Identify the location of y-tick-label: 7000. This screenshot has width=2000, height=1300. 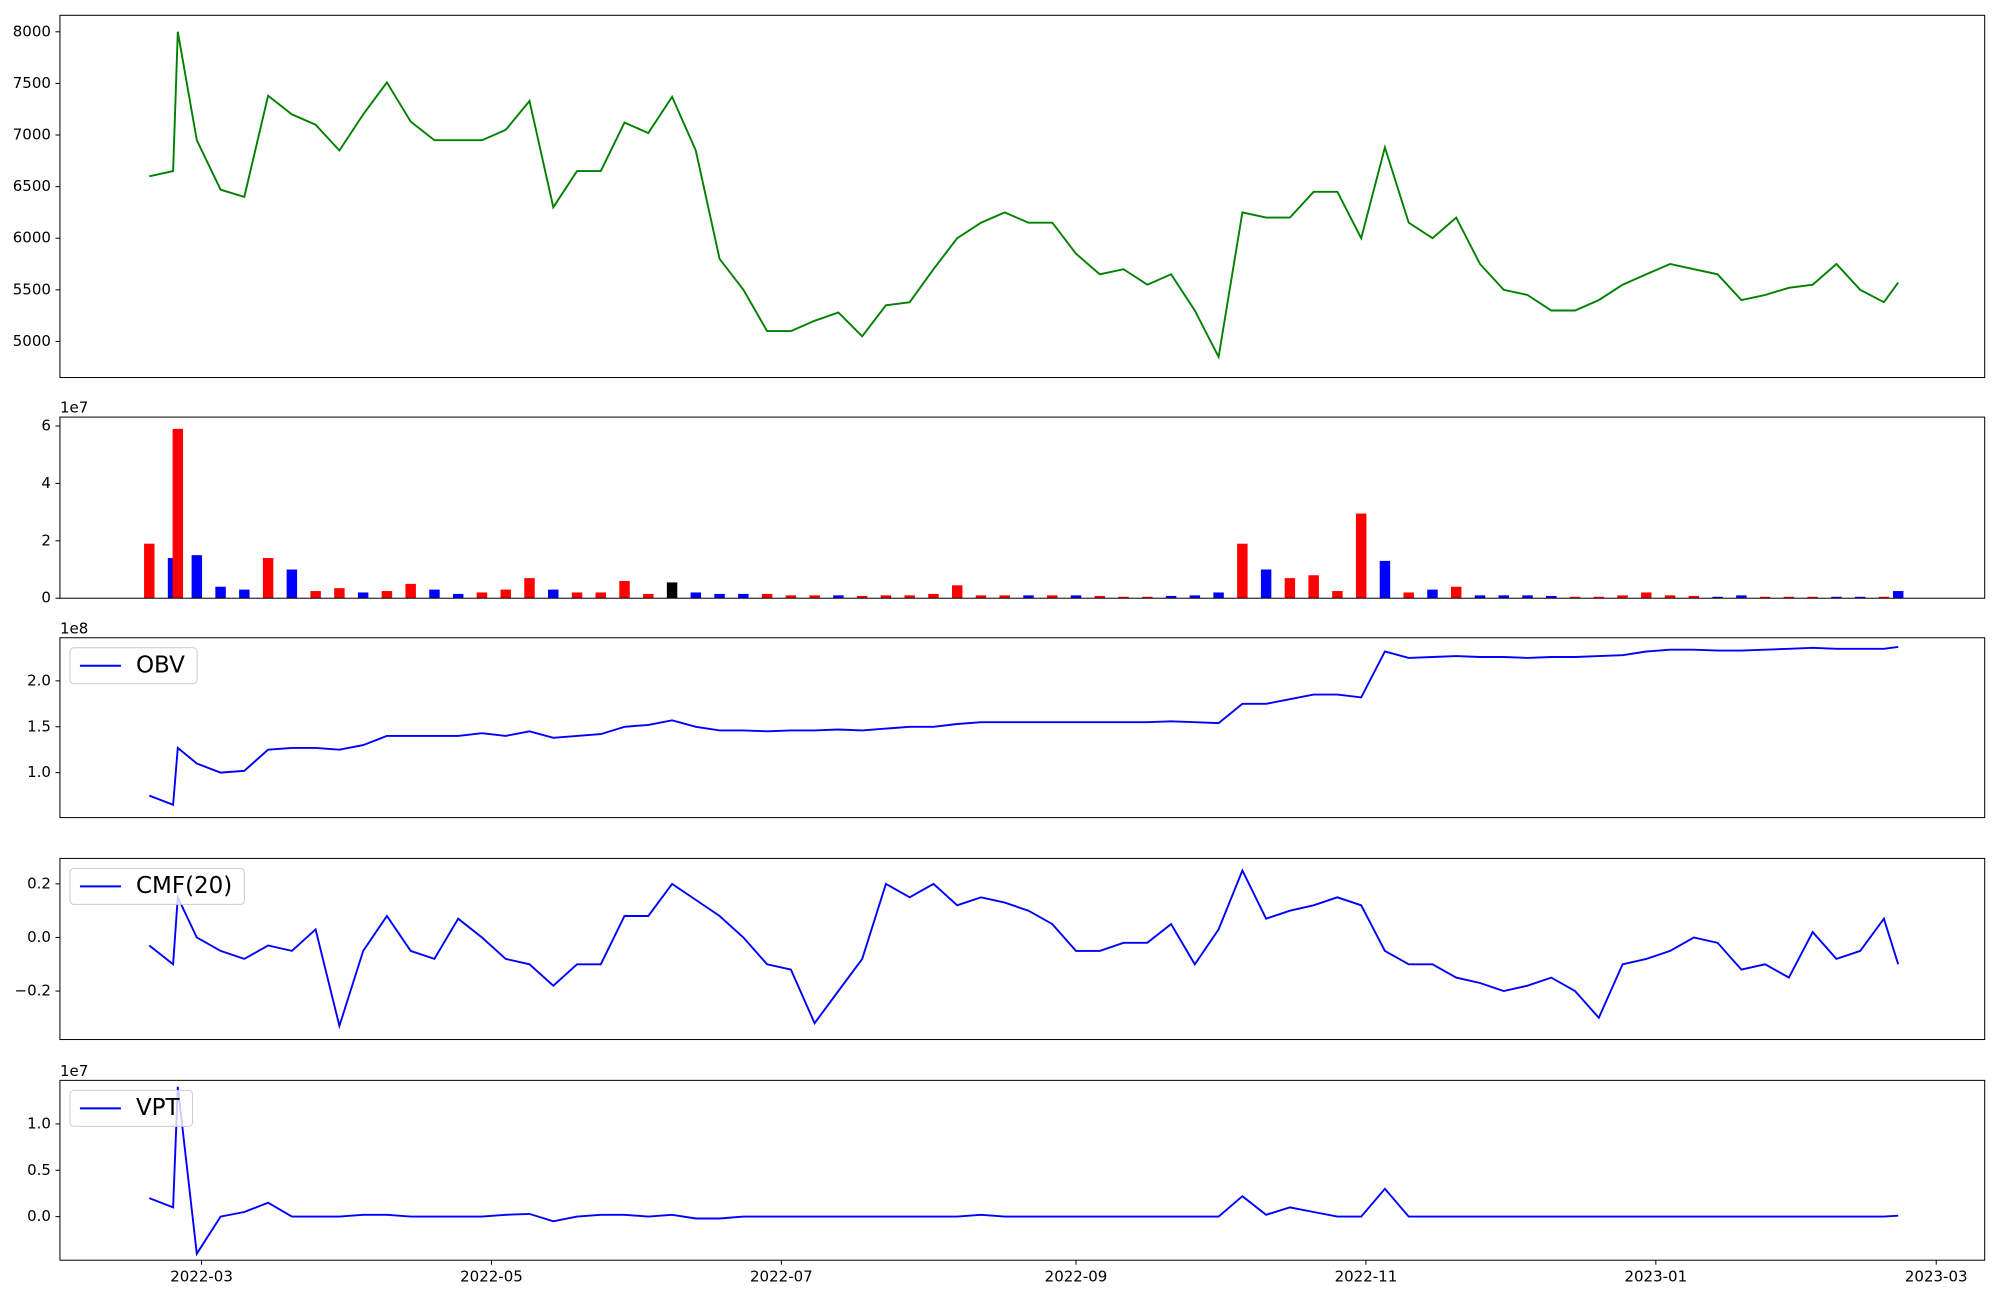
(32, 135).